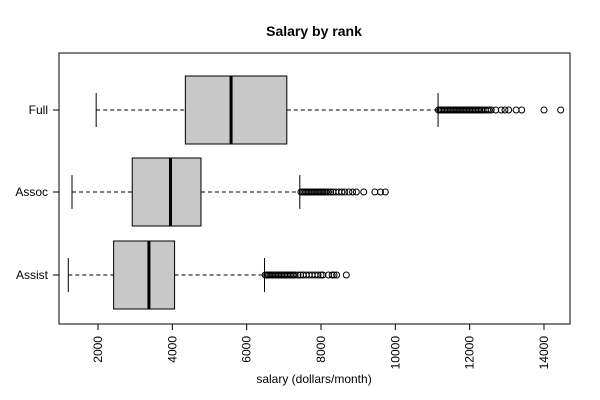 The height and width of the screenshot is (400, 600). I want to click on x-tick-label-12000: 12000, so click(470, 353).